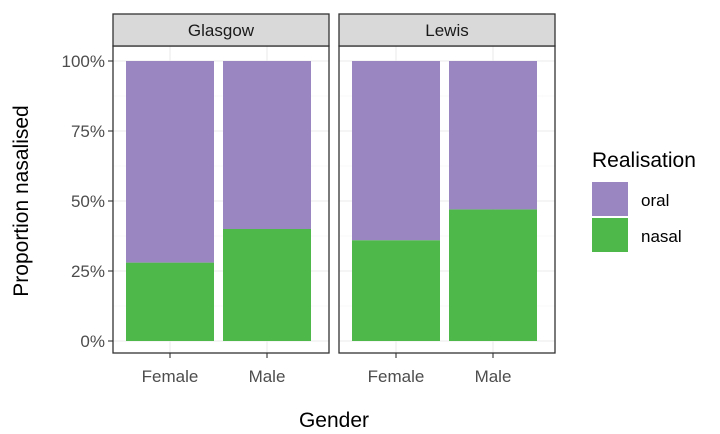  Describe the element at coordinates (655, 200) in the screenshot. I see `legend-label-oral: oral` at that location.